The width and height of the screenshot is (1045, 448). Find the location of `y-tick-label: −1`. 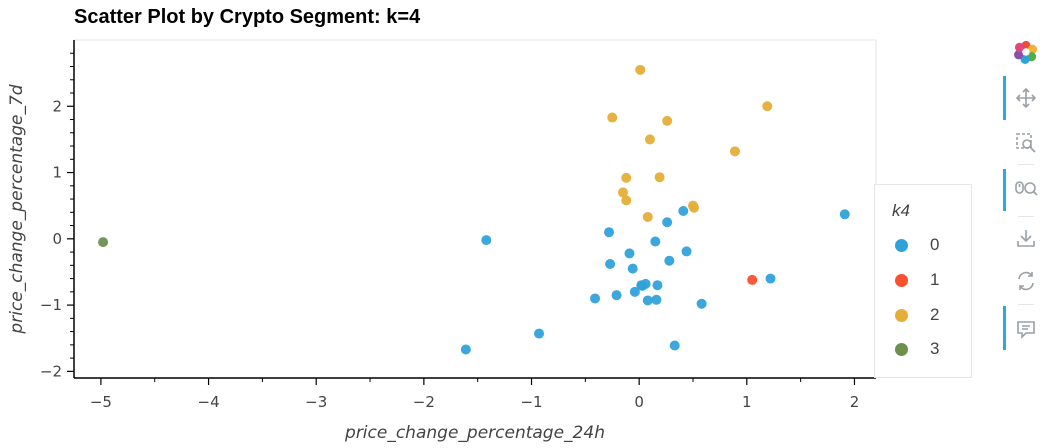

y-tick-label: −1 is located at coordinates (51, 305).